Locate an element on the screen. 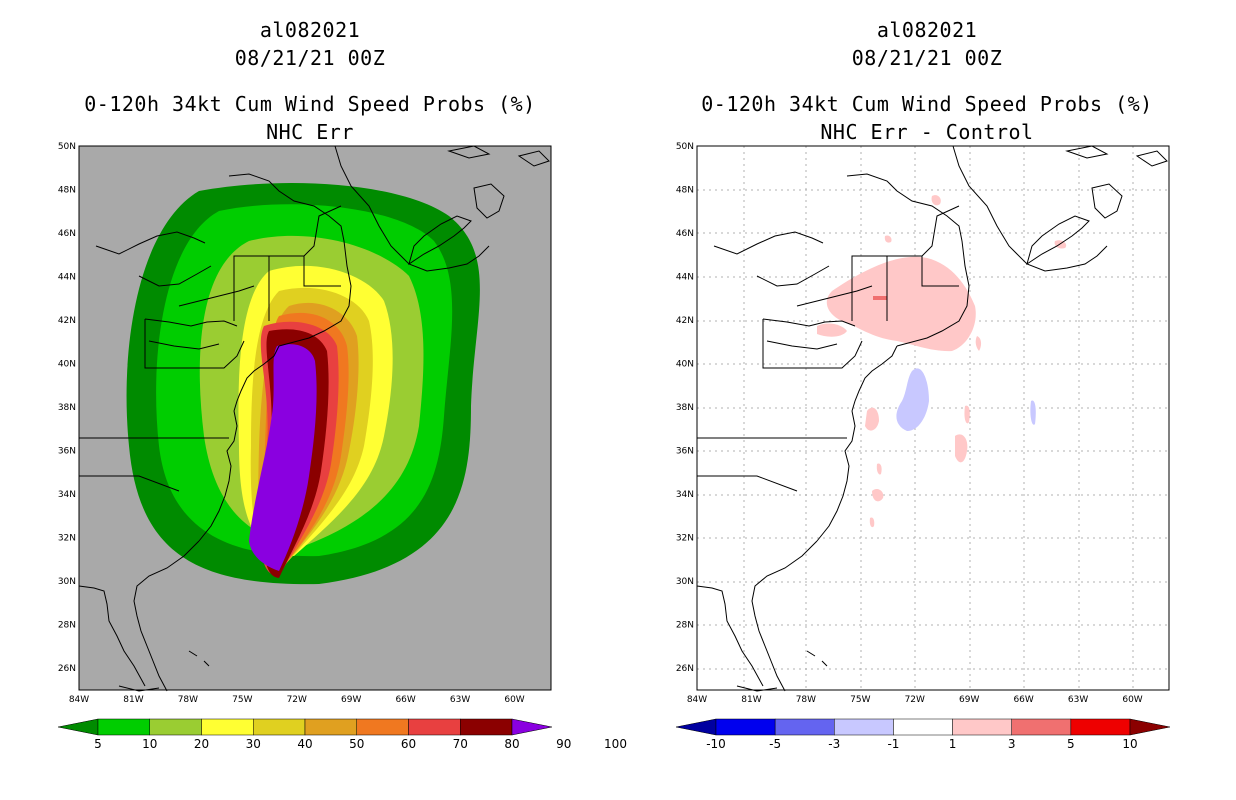  right-lon-label-78W: 78W is located at coordinates (806, 700).